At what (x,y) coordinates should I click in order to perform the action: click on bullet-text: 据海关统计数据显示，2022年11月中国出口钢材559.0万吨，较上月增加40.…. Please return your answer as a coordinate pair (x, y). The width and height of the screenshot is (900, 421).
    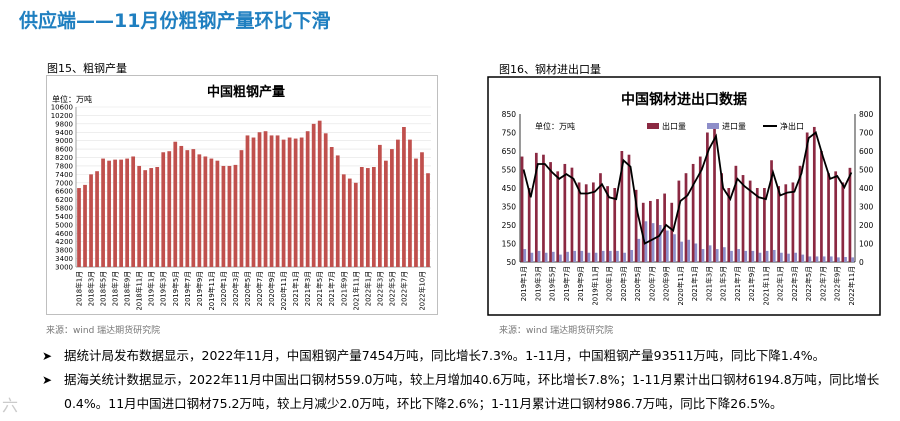
    Looking at the image, I should click on (472, 391).